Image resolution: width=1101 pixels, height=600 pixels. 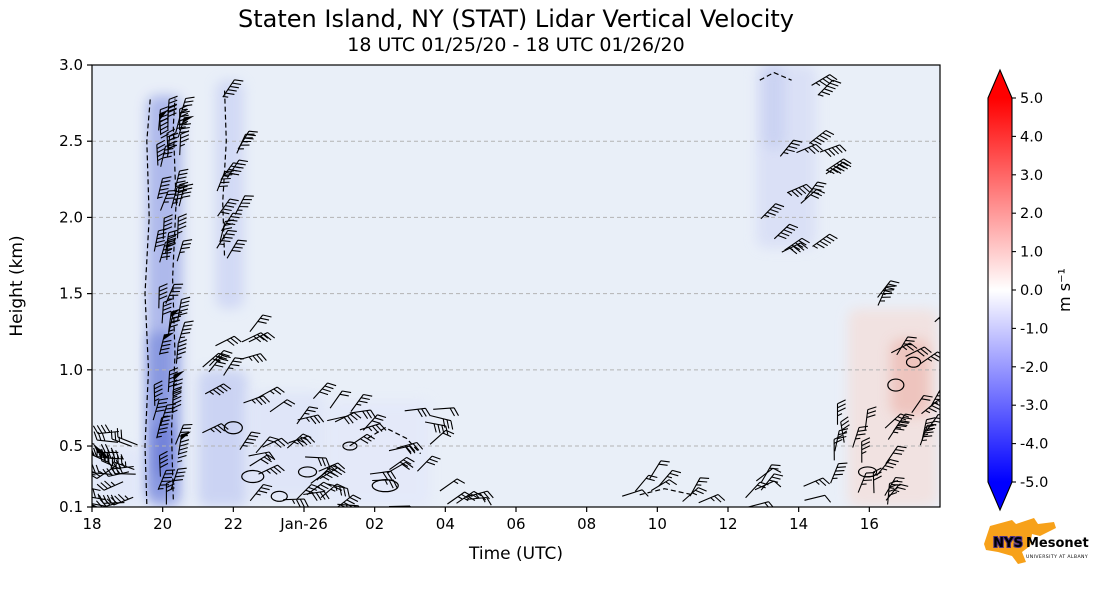 I want to click on x-tick-label: 18, so click(x=91, y=524).